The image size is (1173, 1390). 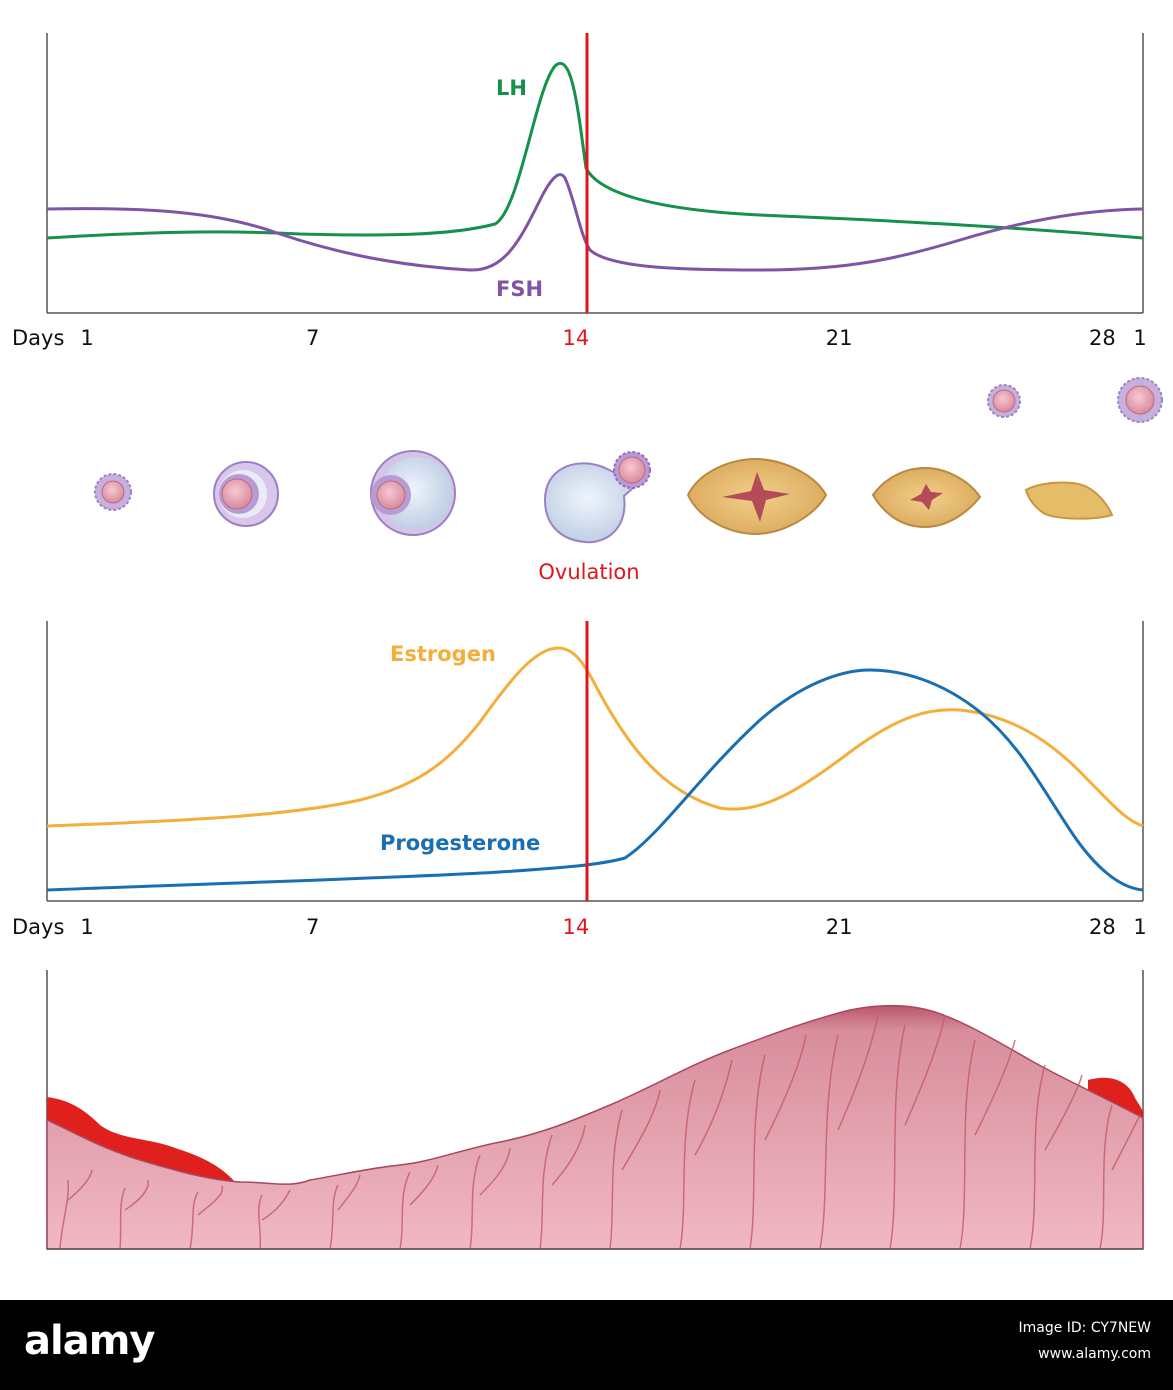 I want to click on watermark-logo: alamy, so click(x=89, y=1341).